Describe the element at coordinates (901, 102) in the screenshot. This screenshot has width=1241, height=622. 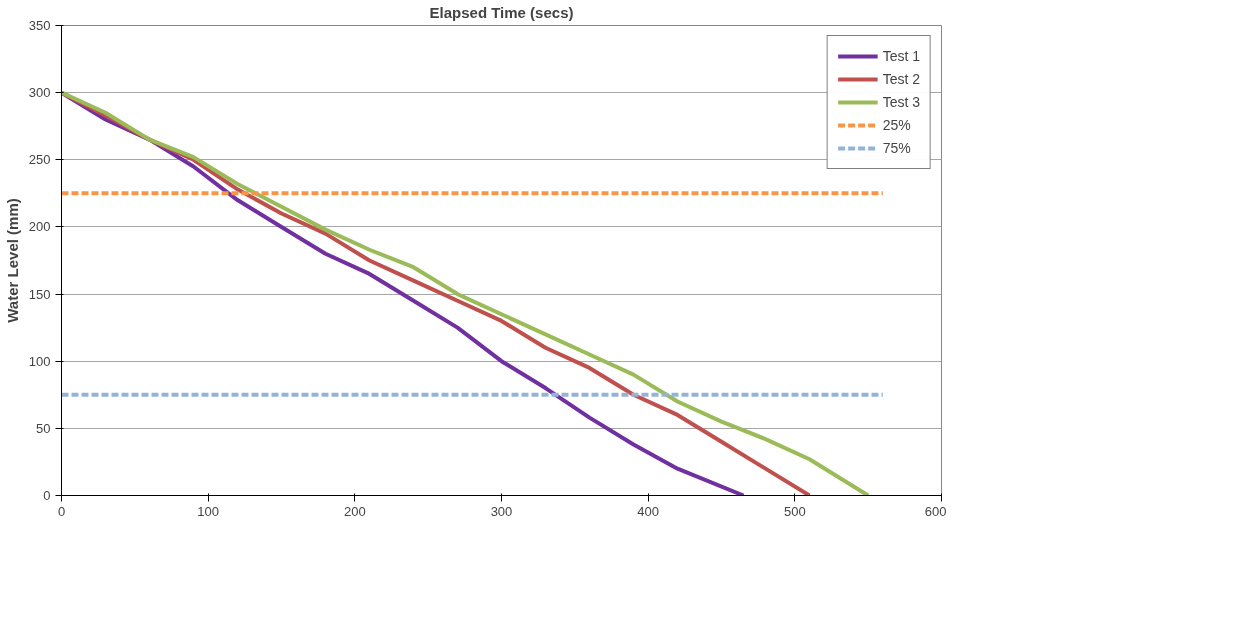
I see `legend-label: Test 3` at that location.